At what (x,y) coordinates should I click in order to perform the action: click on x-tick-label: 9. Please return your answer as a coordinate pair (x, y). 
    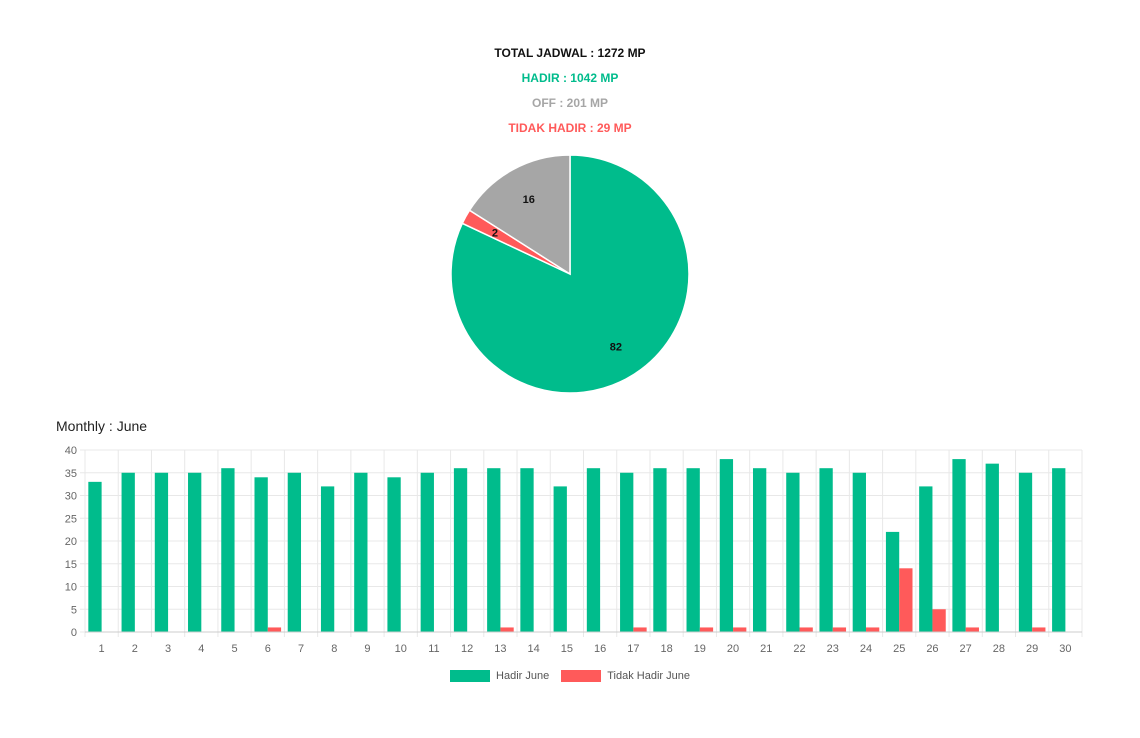
    Looking at the image, I should click on (367, 649).